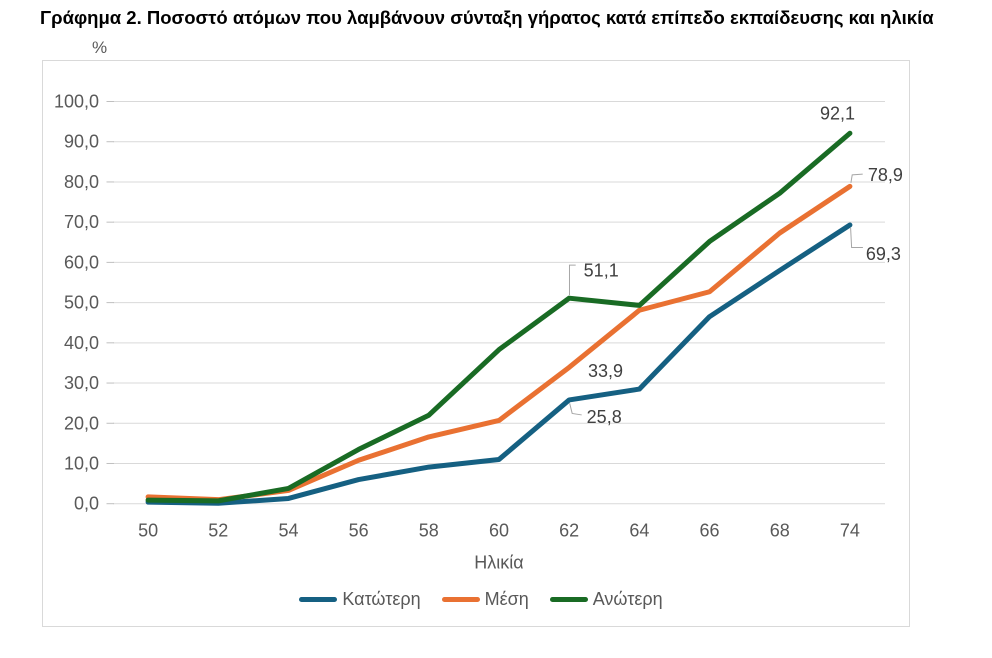 The image size is (992, 658). I want to click on data-label: 51,1, so click(601, 271).